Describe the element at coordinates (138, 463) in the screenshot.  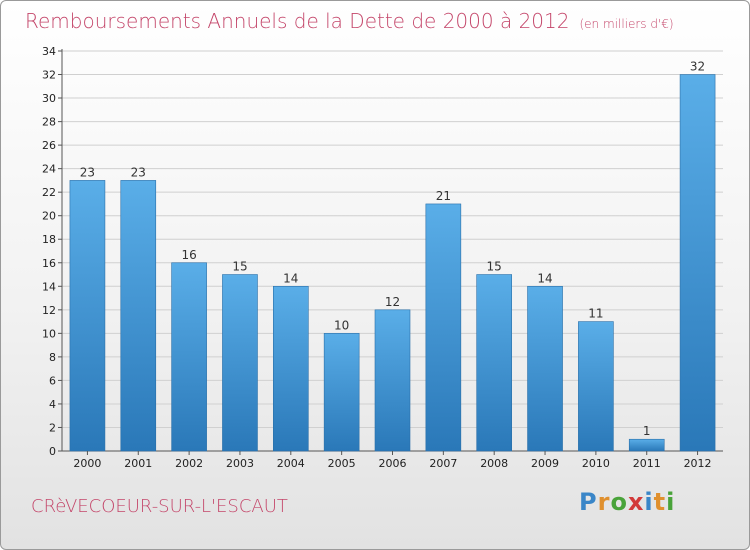
I see `x-tick-label: 2001` at that location.